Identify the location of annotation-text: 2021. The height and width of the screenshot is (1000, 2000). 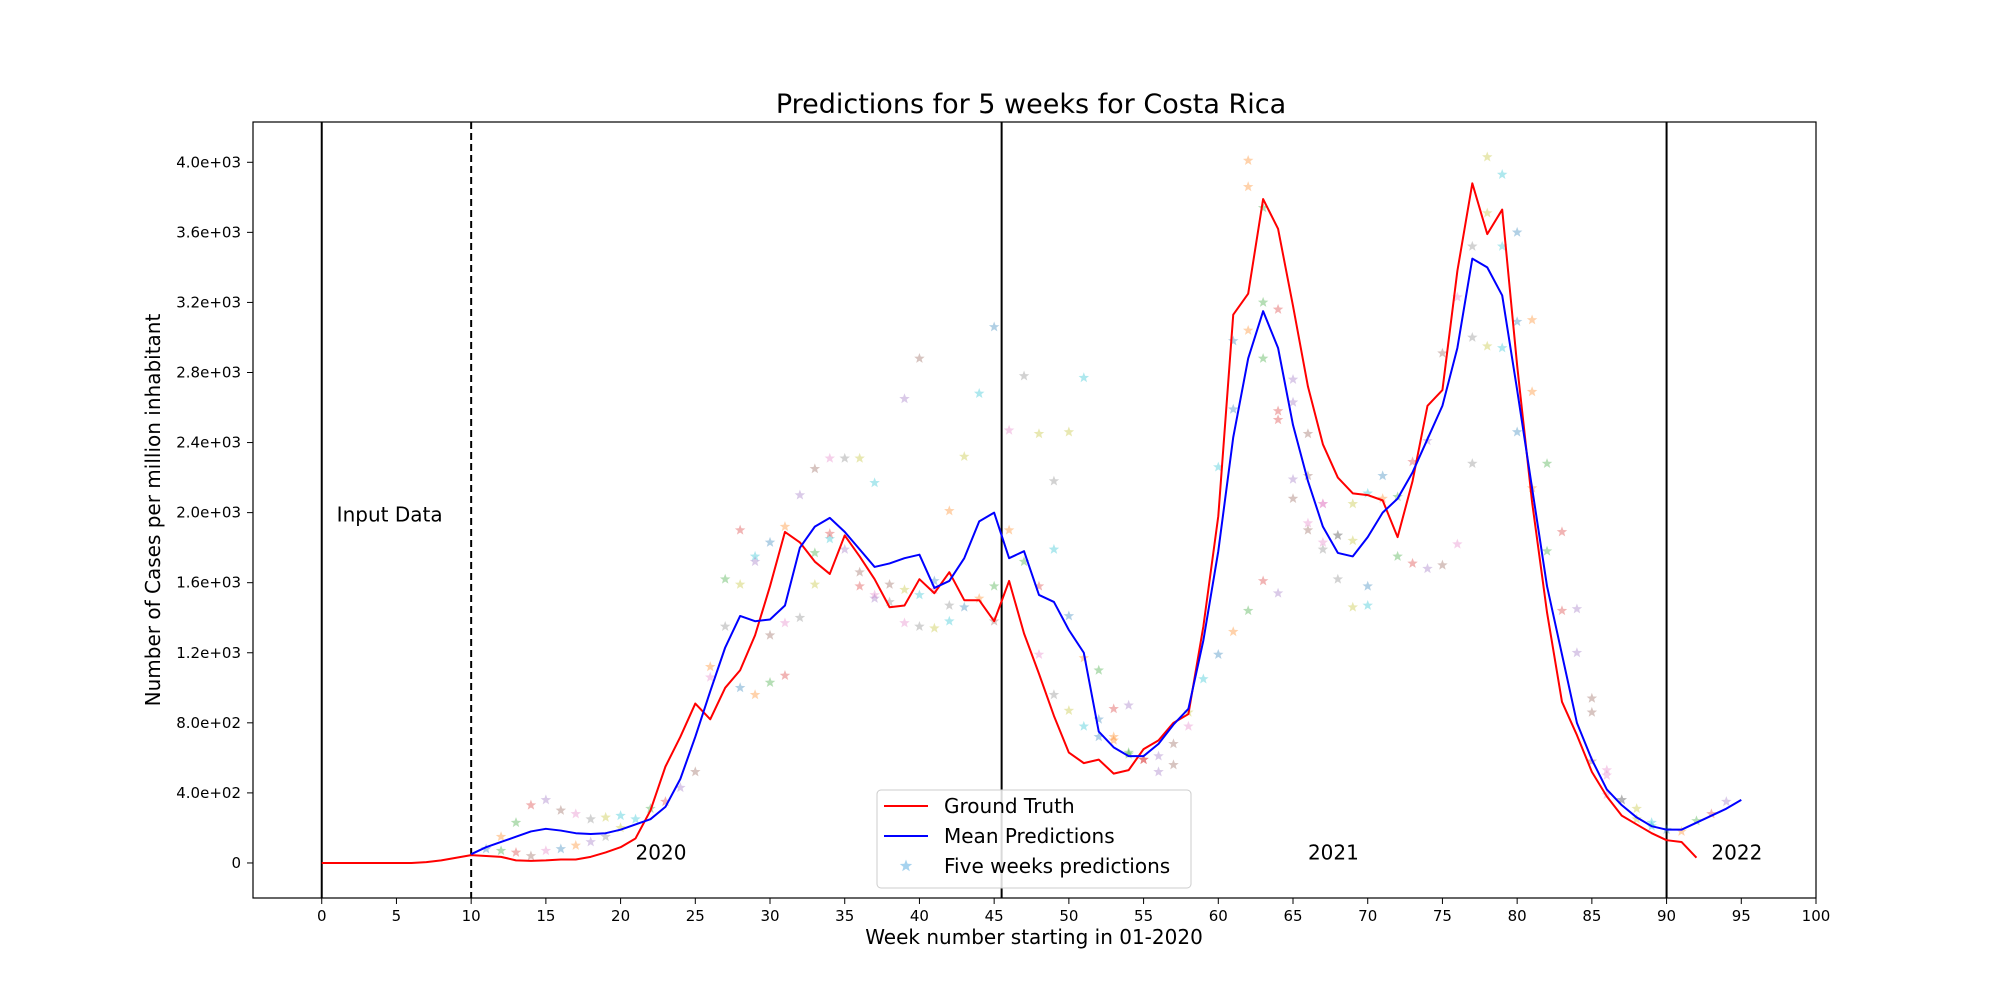
(1333, 852).